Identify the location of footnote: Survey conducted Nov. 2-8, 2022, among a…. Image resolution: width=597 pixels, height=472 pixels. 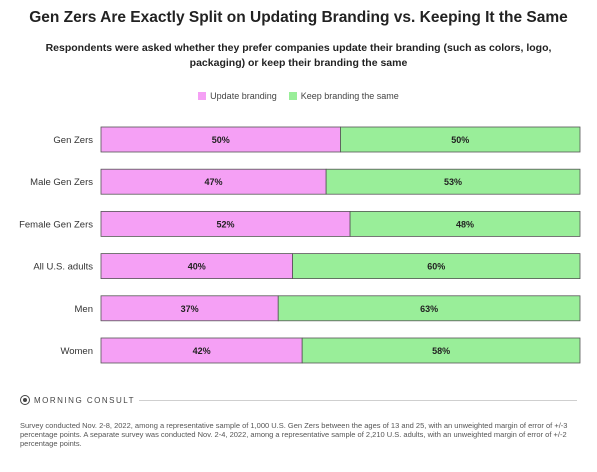
(294, 434).